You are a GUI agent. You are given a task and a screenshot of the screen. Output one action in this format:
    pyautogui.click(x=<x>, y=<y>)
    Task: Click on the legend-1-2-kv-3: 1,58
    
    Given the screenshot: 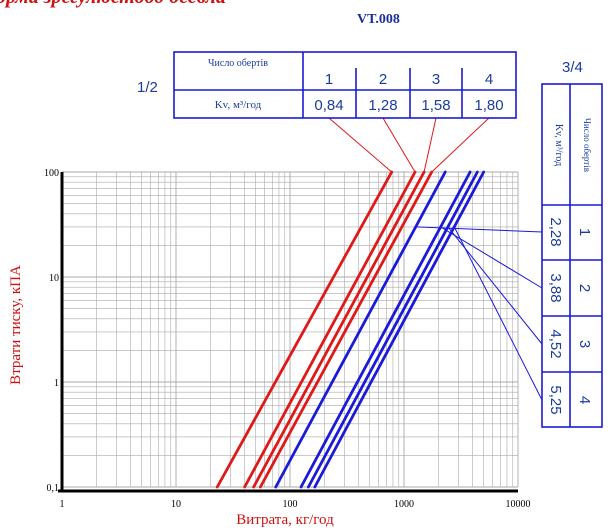 What is the action you would take?
    pyautogui.click(x=435, y=105)
    